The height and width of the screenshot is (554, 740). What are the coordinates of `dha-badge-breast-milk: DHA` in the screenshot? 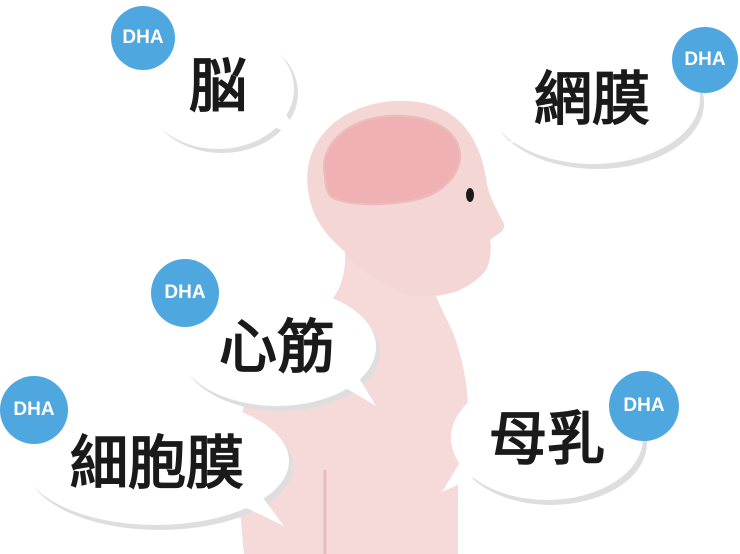 It's located at (644, 406).